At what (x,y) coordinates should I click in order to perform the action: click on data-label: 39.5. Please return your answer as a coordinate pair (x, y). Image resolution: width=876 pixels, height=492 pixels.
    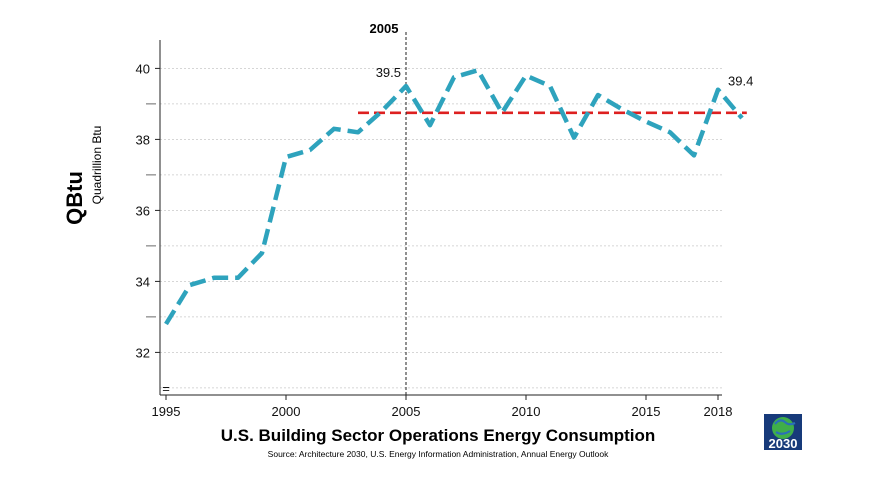
    Looking at the image, I should click on (388, 72).